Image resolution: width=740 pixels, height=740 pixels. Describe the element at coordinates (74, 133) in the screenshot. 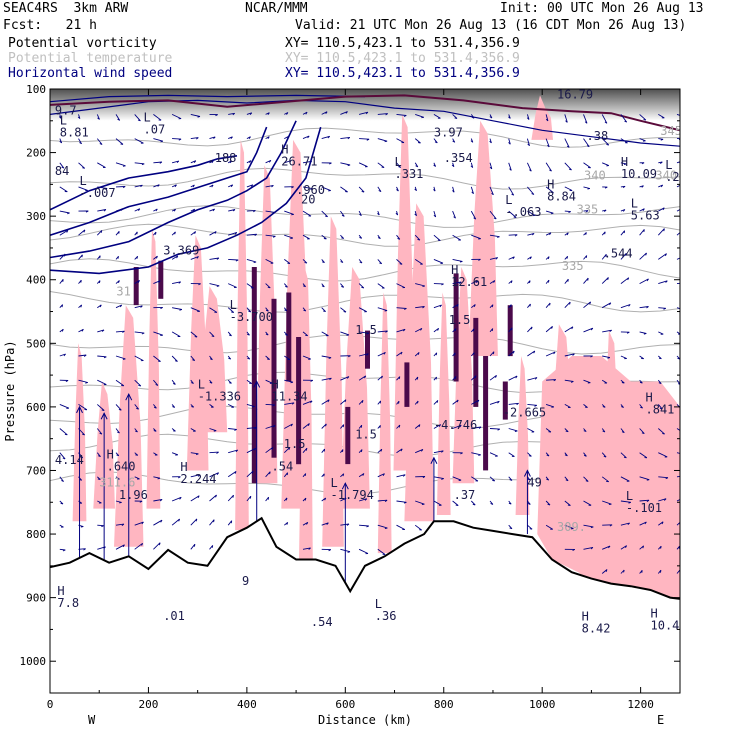

I see `extremum-value: 8.81` at that location.